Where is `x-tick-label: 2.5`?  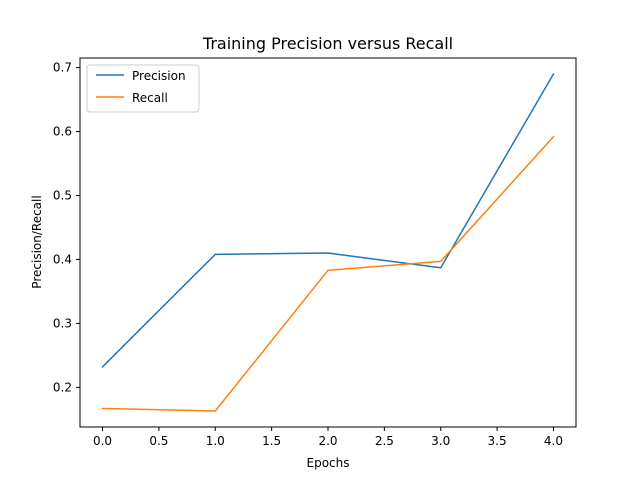 x-tick-label: 2.5 is located at coordinates (384, 441).